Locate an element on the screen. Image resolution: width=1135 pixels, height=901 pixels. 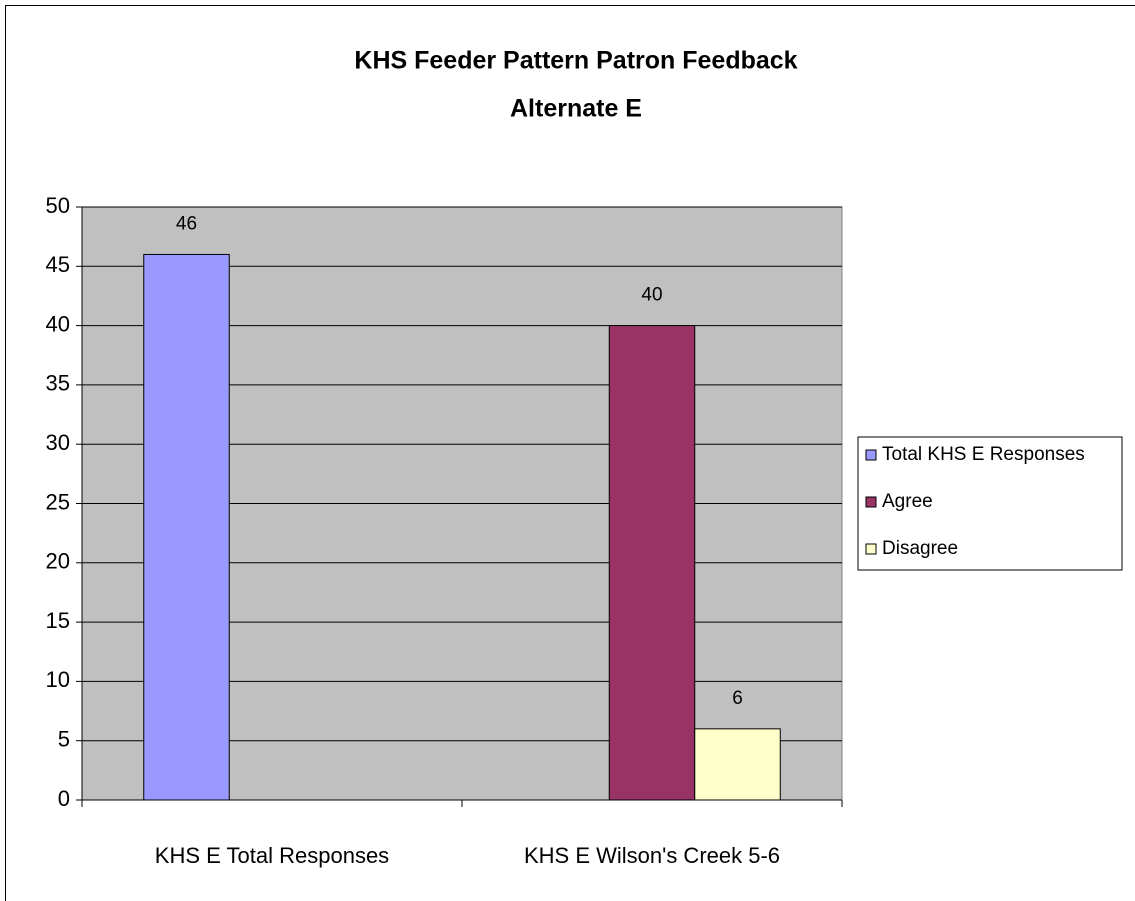
legend-label: Total KHS E Responses is located at coordinates (983, 454).